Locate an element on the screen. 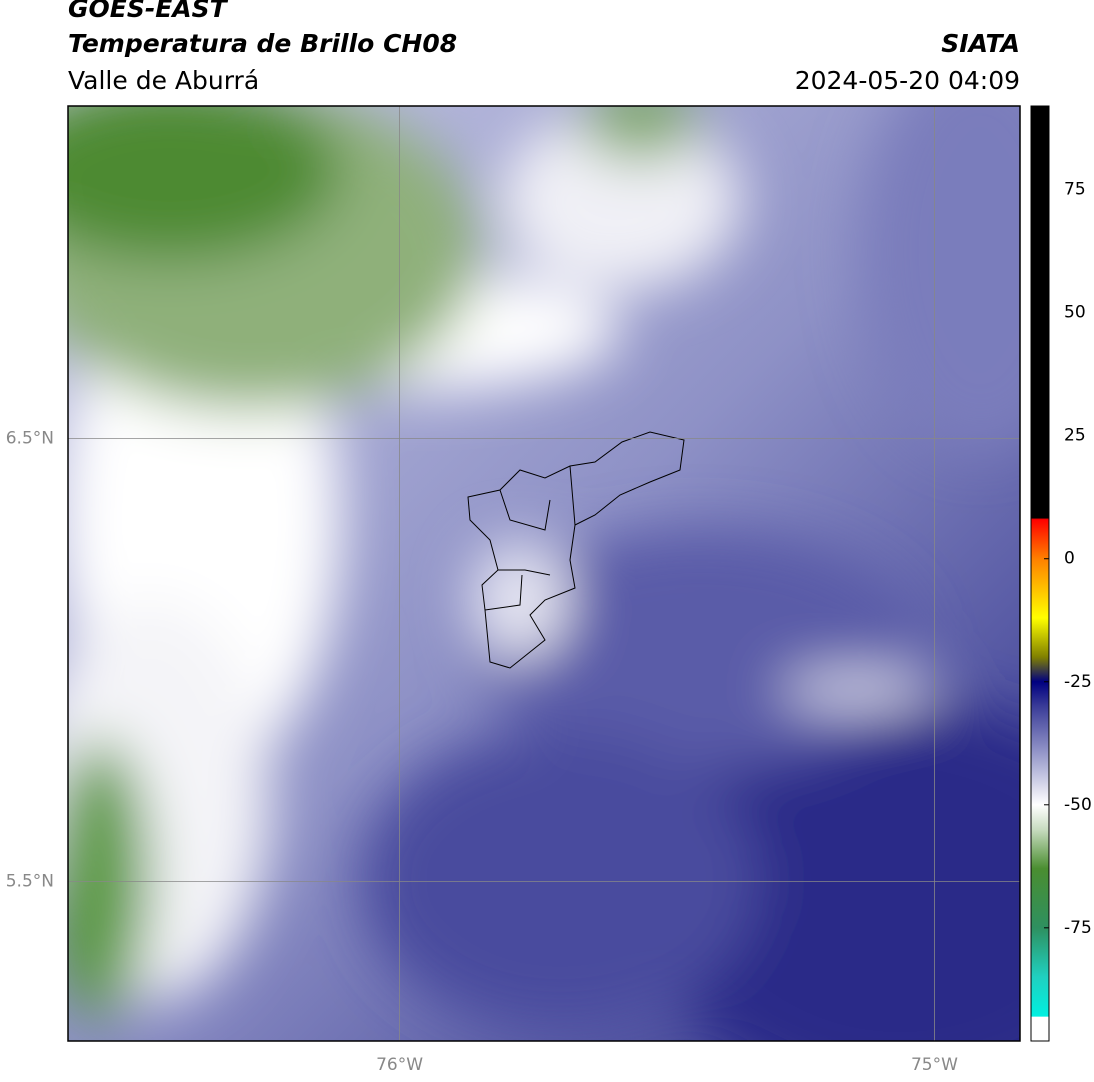 Image resolution: width=1094 pixels, height=1082 pixels. agency: SIATA is located at coordinates (980, 43).